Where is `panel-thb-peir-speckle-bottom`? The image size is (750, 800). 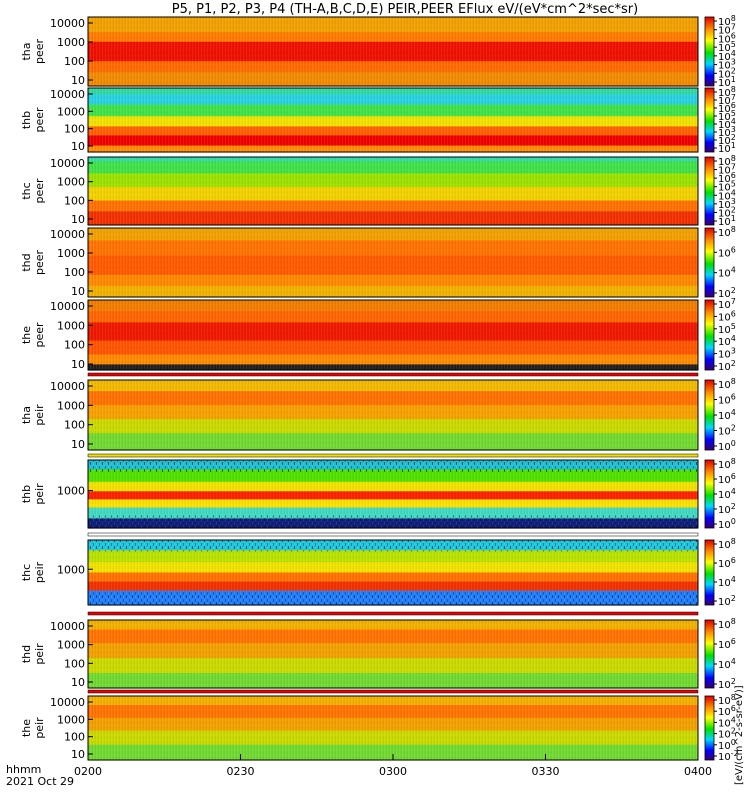 panel-thb-peir-speckle-bottom is located at coordinates (393, 521).